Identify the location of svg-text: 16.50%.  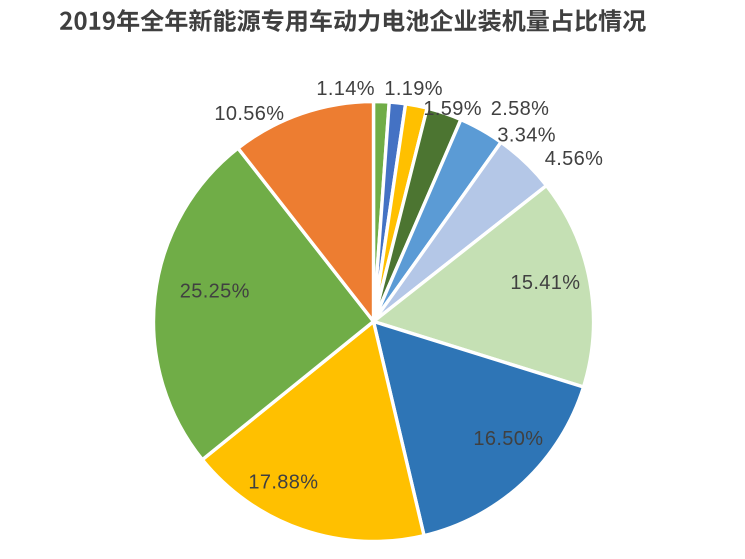
(508, 439).